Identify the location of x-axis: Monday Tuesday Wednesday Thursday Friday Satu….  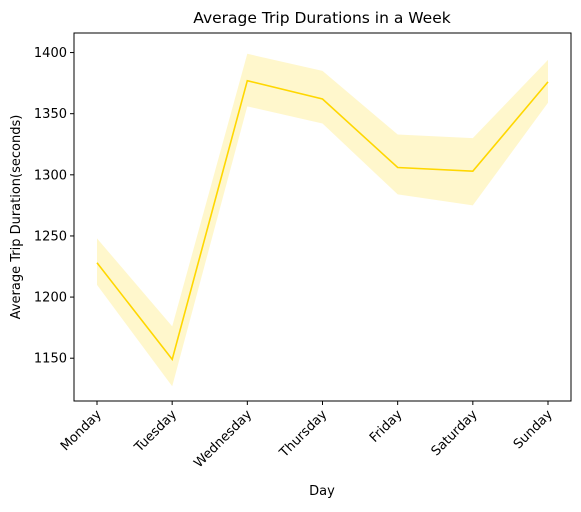
(307, 436).